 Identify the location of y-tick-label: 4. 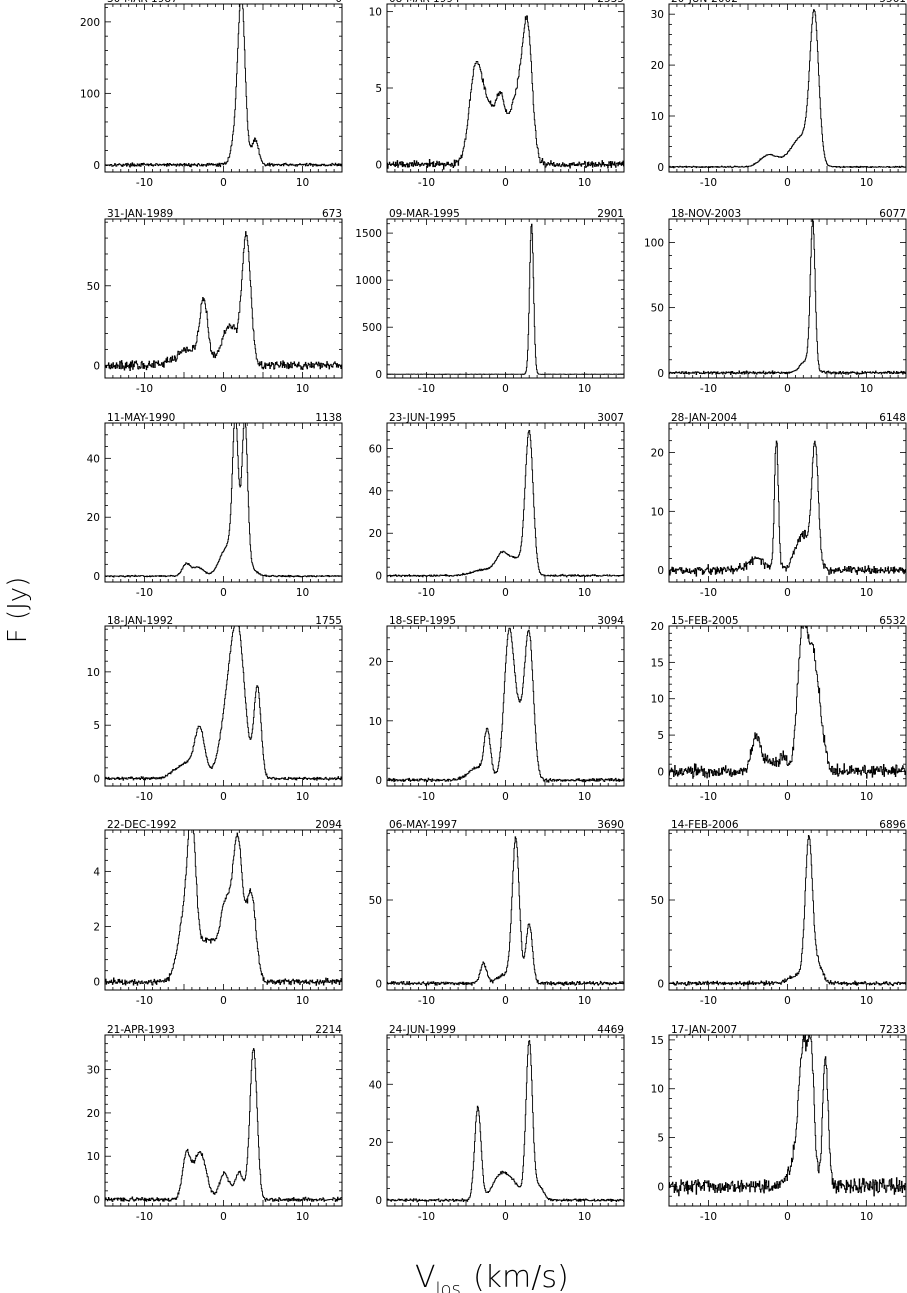
(96, 872).